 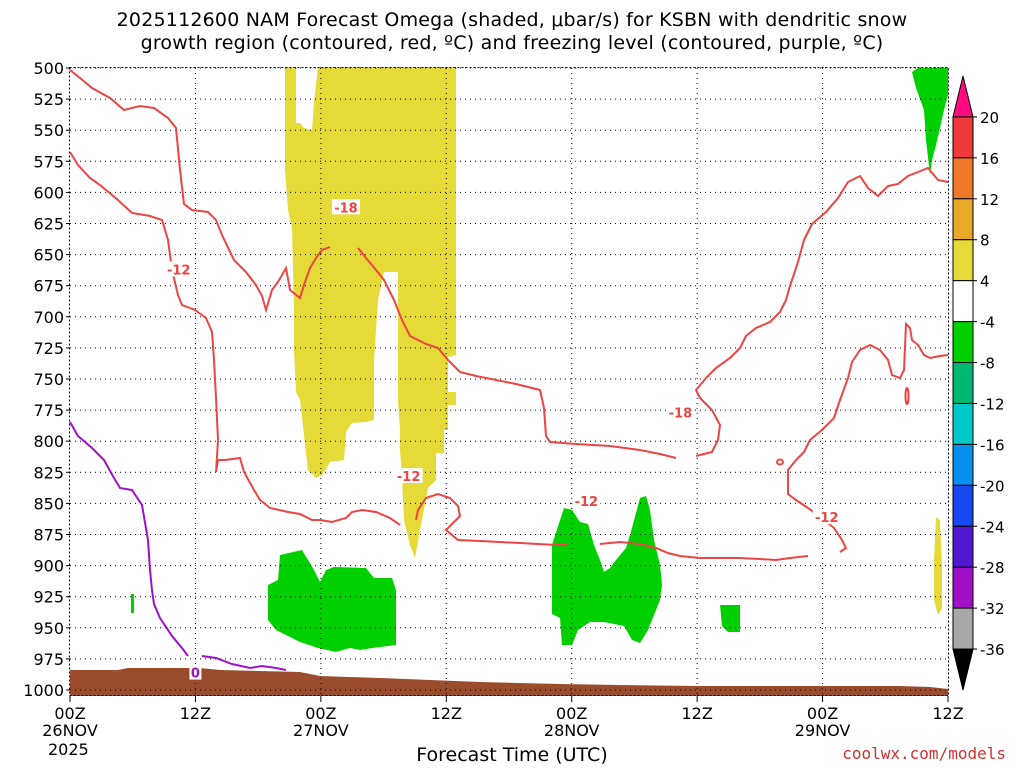 I want to click on contour-label-5: -12, so click(x=827, y=518).